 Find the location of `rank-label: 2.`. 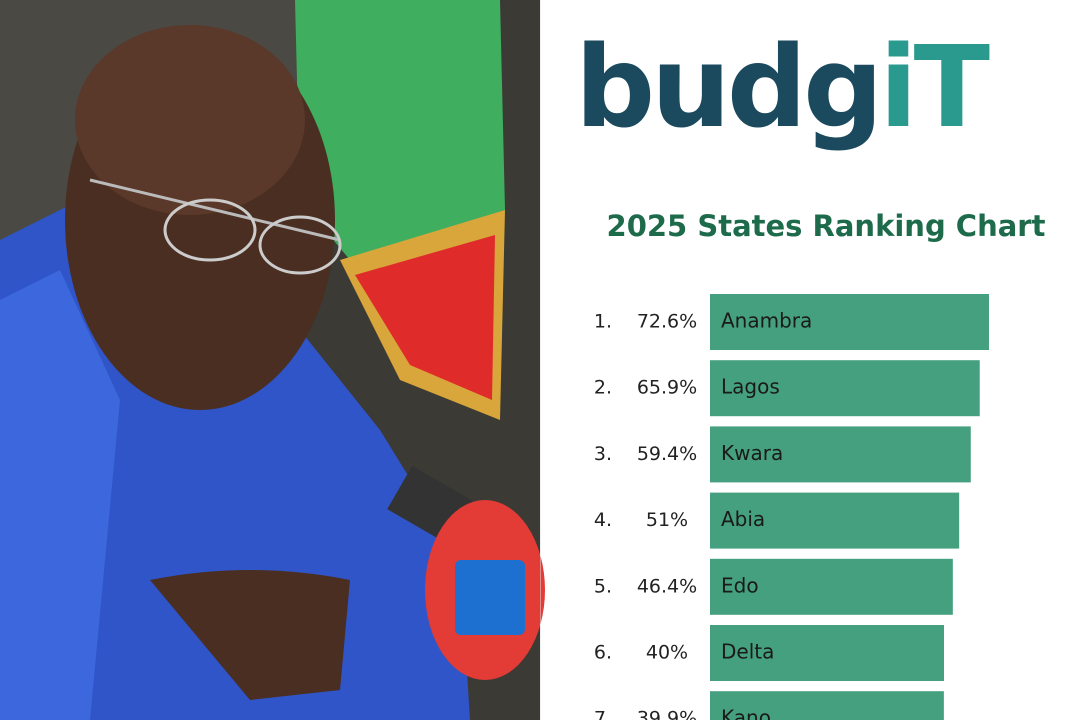

rank-label: 2. is located at coordinates (603, 388).